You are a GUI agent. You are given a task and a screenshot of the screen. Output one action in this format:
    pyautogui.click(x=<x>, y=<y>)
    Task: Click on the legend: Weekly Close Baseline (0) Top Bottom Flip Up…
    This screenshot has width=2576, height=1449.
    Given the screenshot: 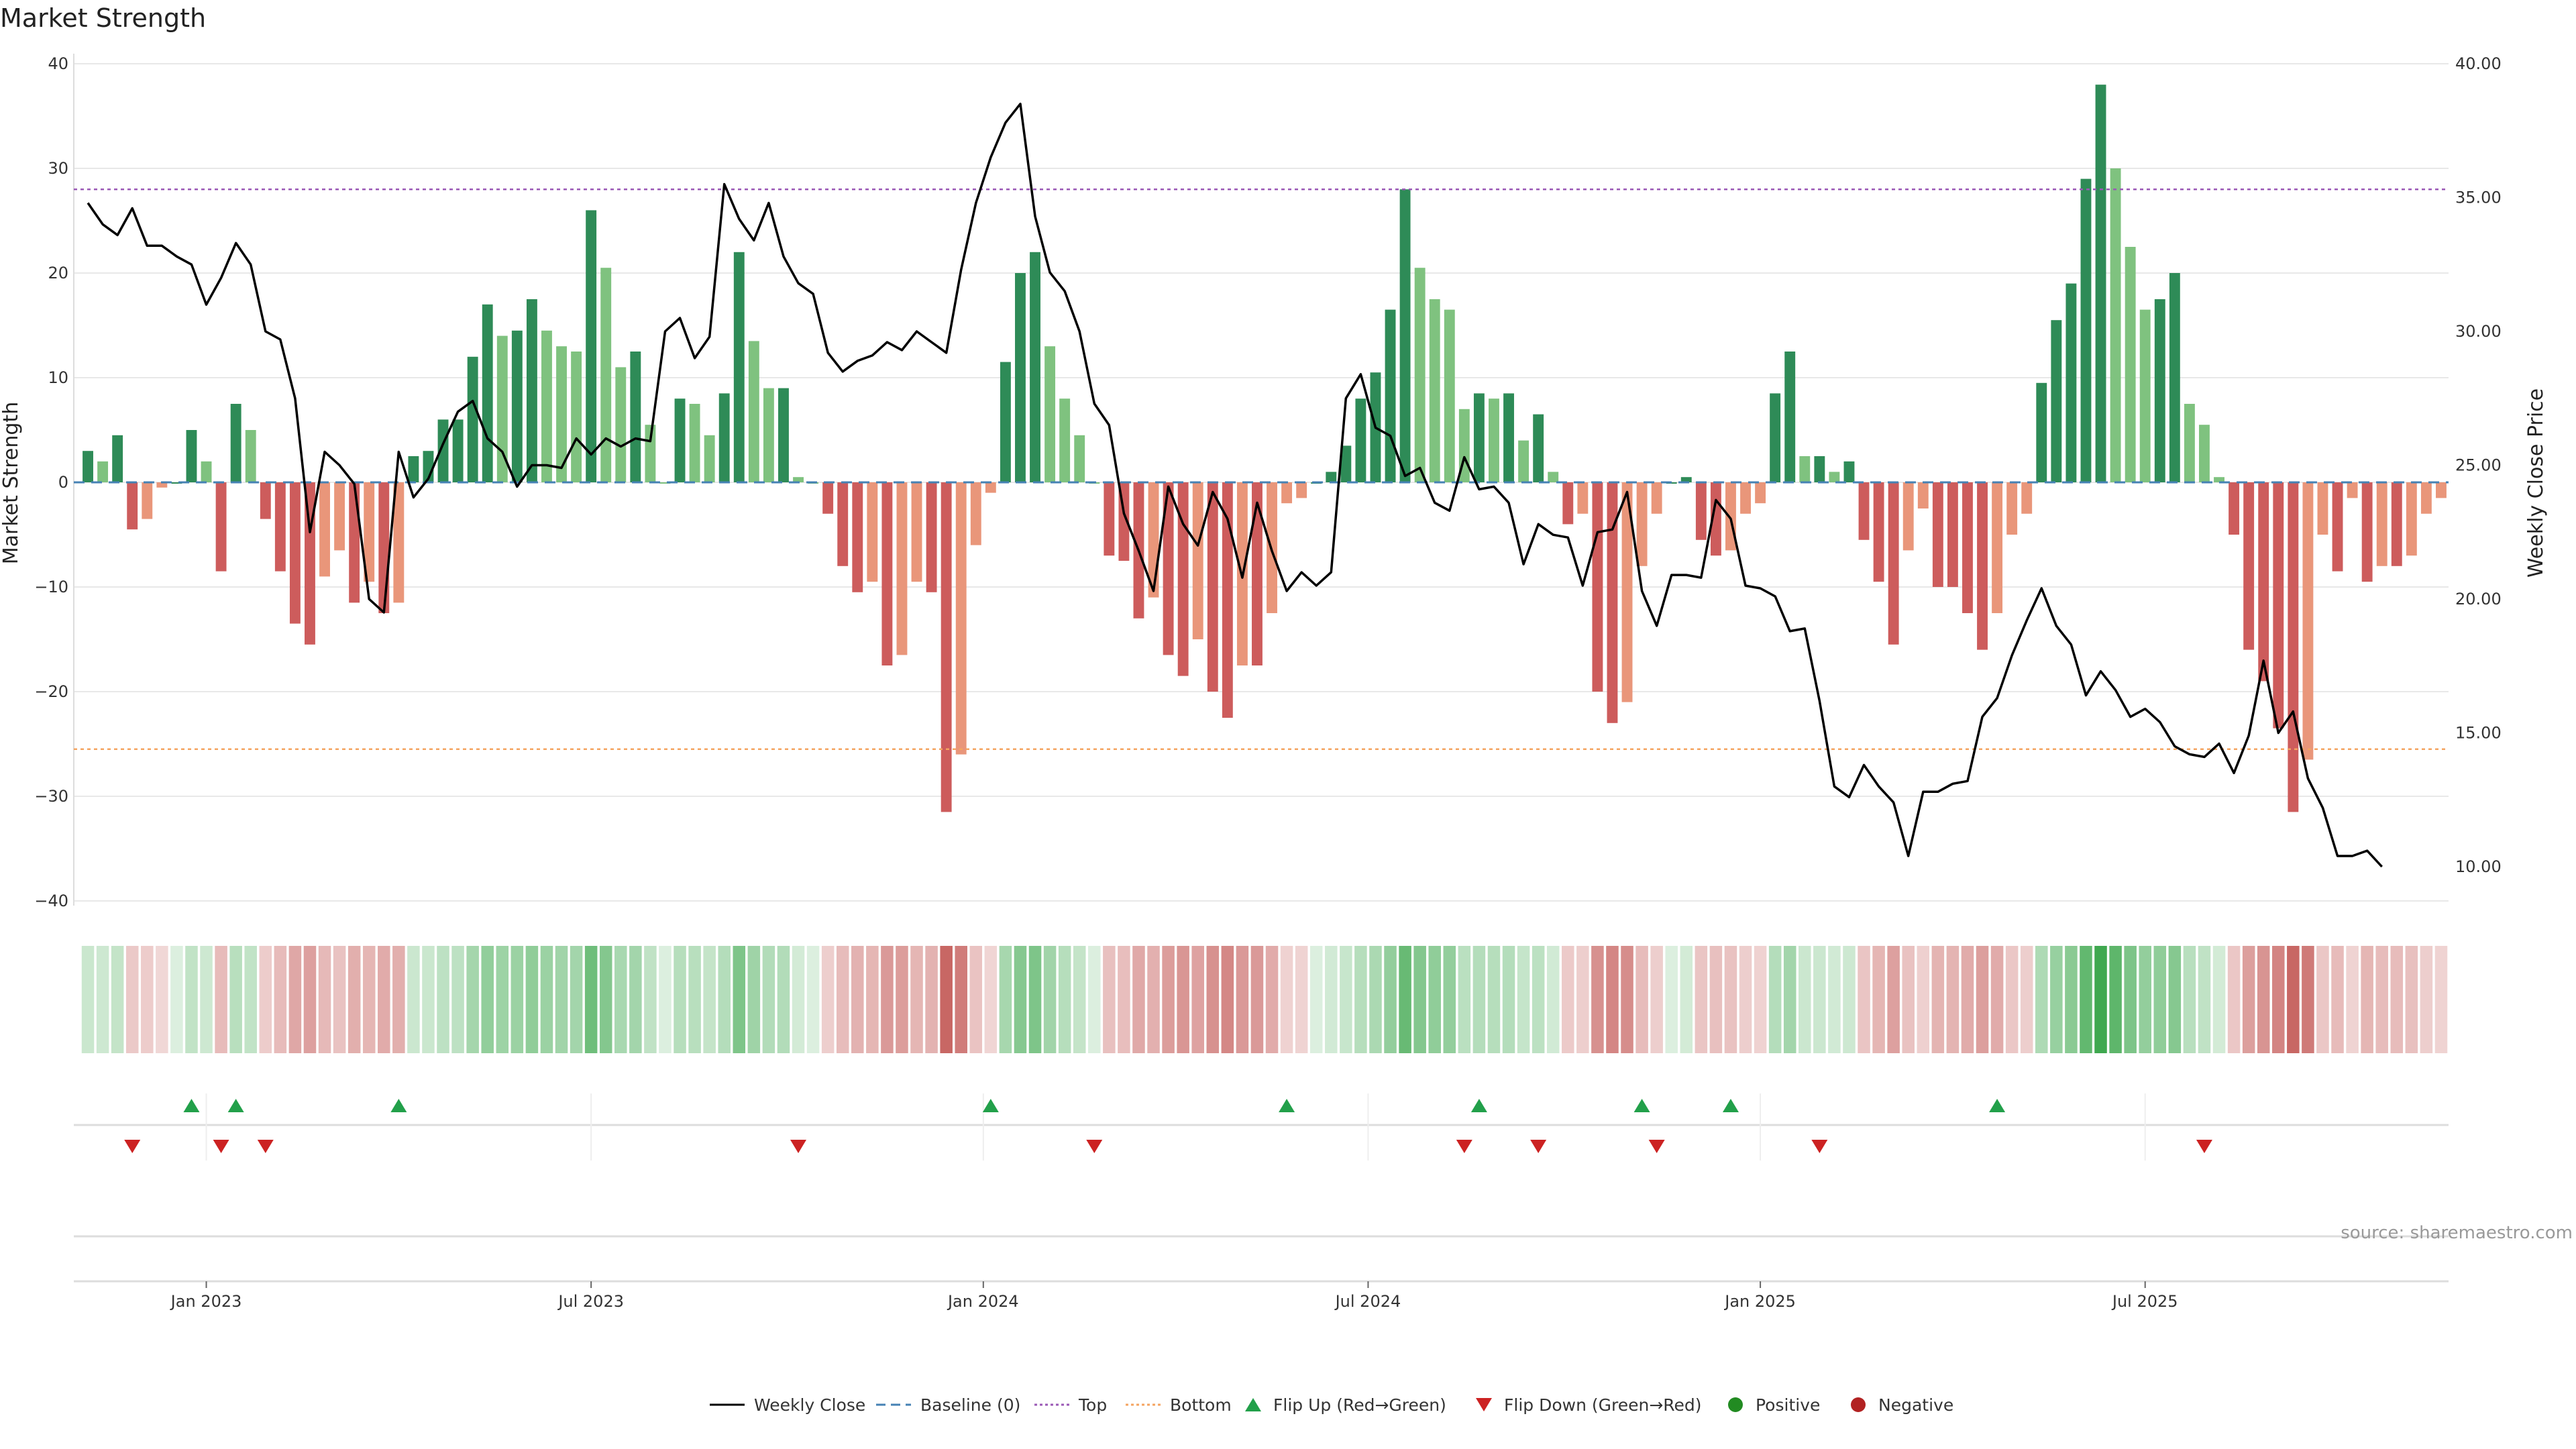 What is the action you would take?
    pyautogui.click(x=1331, y=1405)
    